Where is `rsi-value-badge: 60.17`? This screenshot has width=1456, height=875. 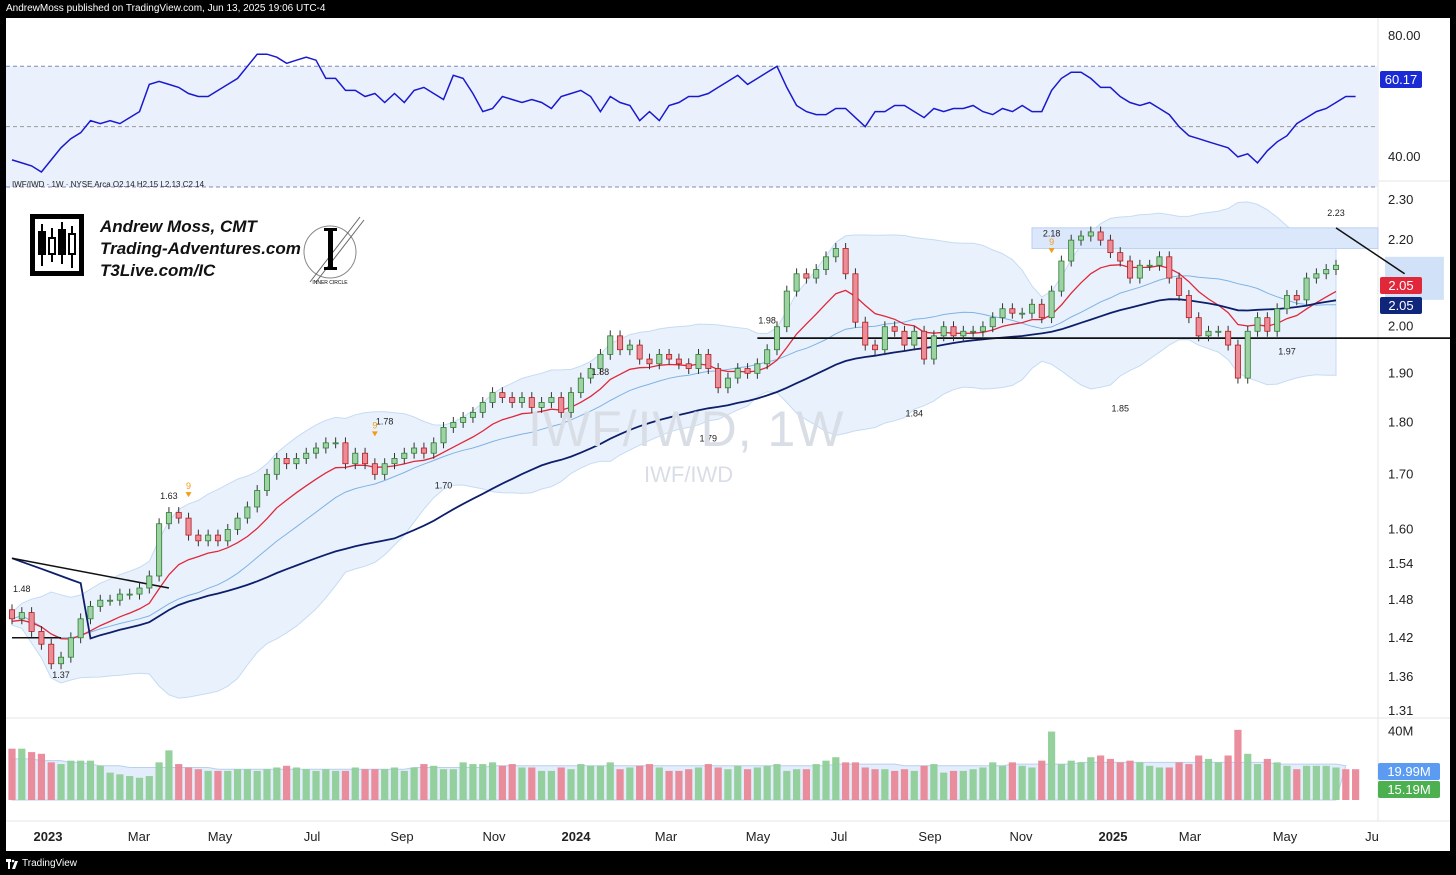
rsi-value-badge: 60.17 is located at coordinates (1401, 79).